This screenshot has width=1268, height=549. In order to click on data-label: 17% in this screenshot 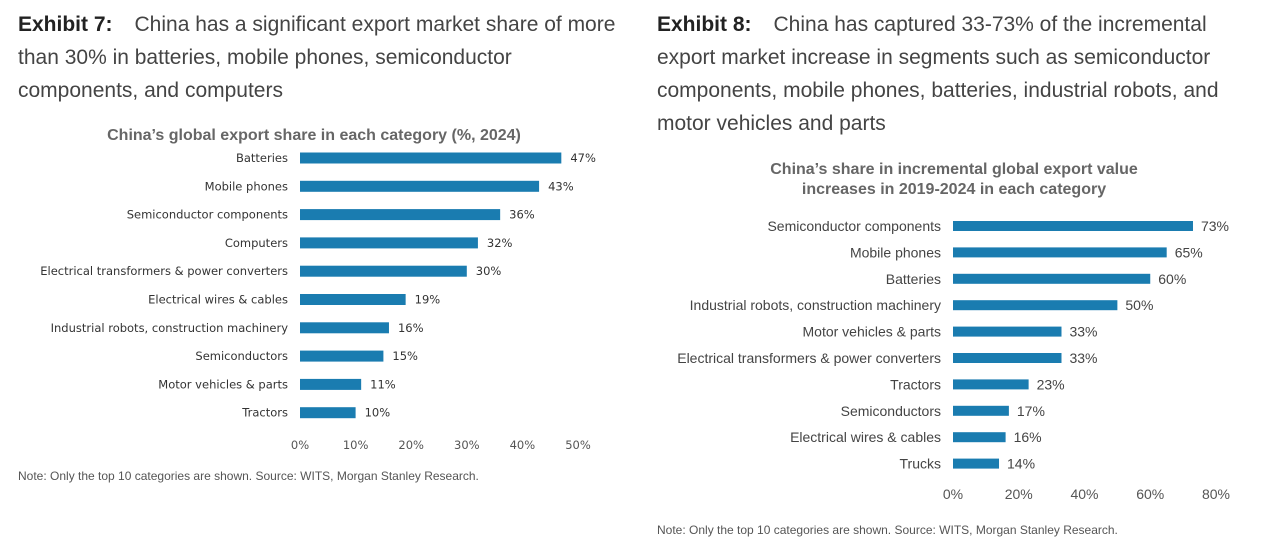, I will do `click(1031, 411)`.